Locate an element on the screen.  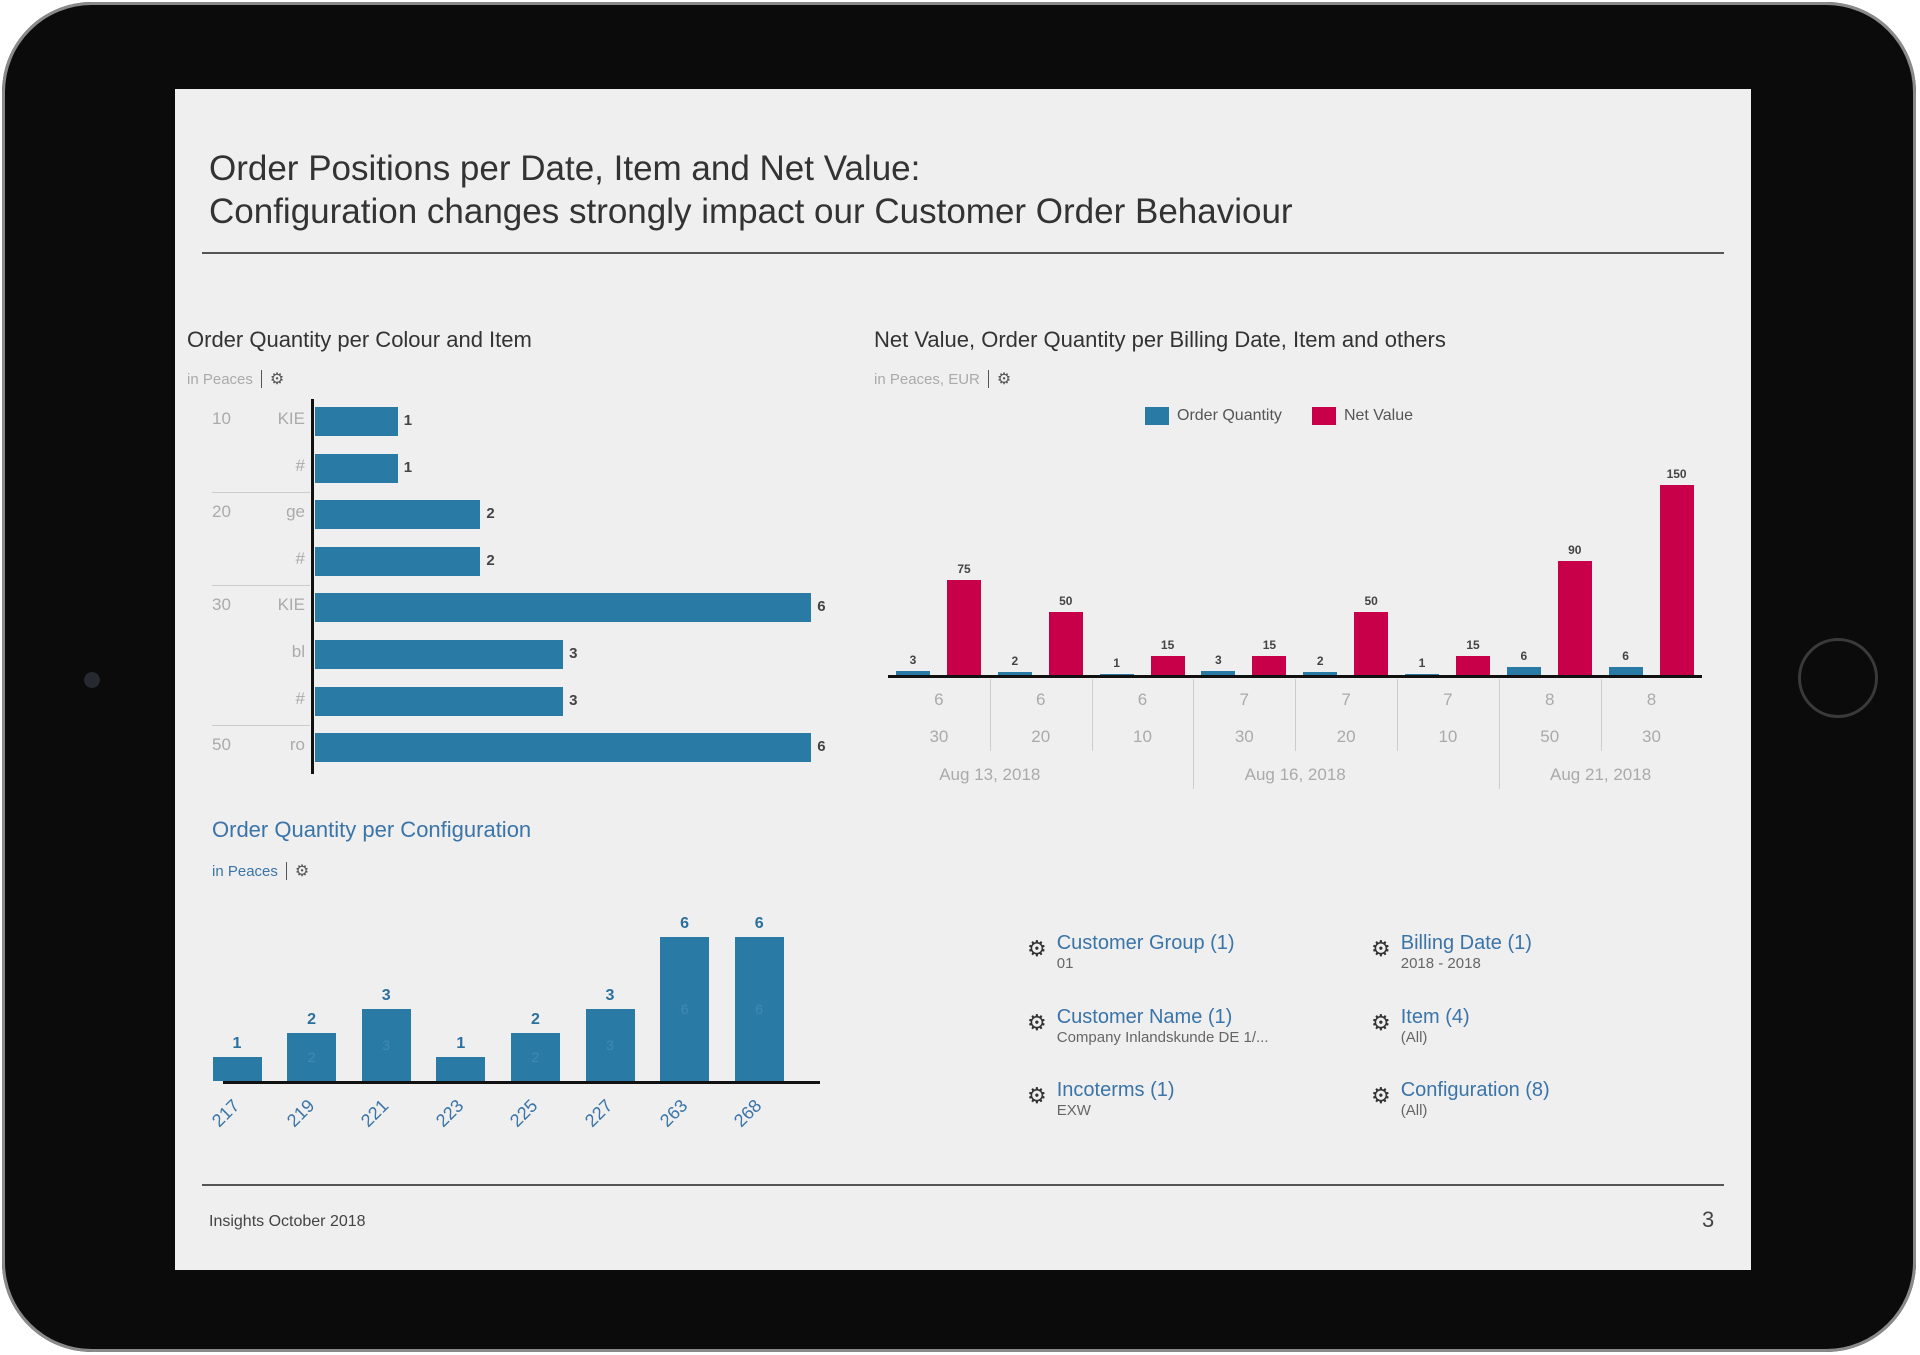
x-tick-label: 221 is located at coordinates (375, 1113).